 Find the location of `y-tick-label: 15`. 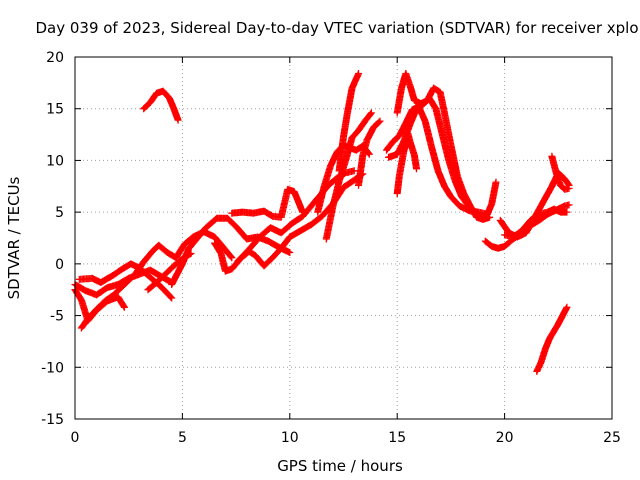

y-tick-label: 15 is located at coordinates (55, 110).